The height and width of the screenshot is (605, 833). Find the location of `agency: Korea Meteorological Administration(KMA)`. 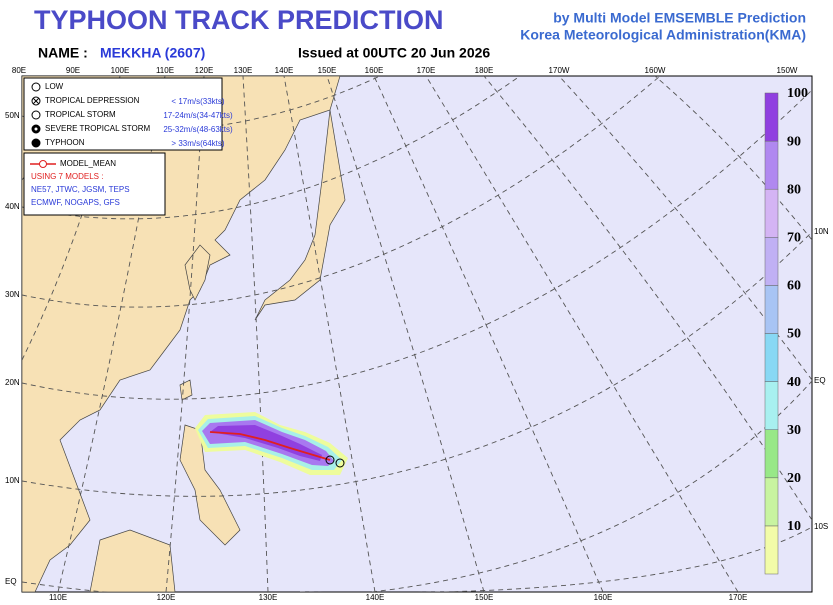

agency: Korea Meteorological Administration(KMA) is located at coordinates (663, 35).